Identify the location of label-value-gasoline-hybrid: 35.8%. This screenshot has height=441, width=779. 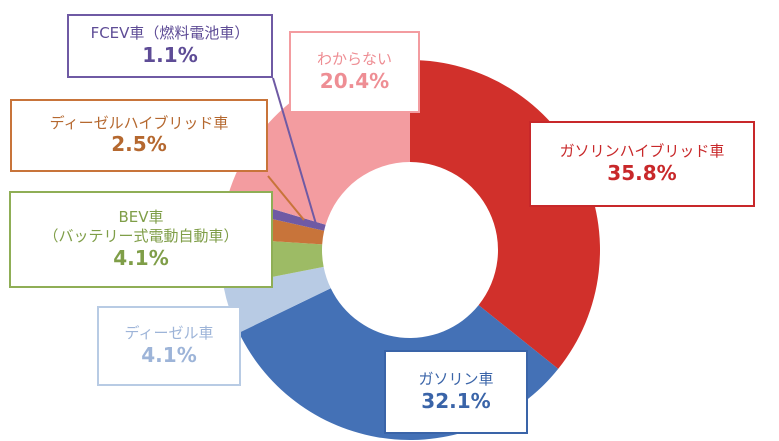
(642, 172).